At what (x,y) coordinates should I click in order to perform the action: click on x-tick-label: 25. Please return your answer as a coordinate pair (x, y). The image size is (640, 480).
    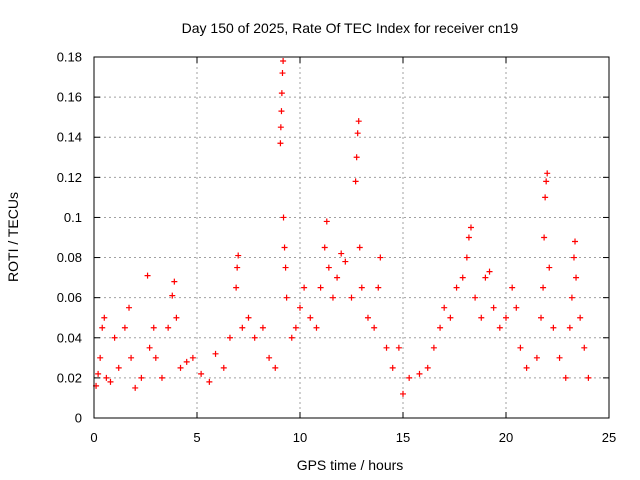
    Looking at the image, I should click on (609, 437).